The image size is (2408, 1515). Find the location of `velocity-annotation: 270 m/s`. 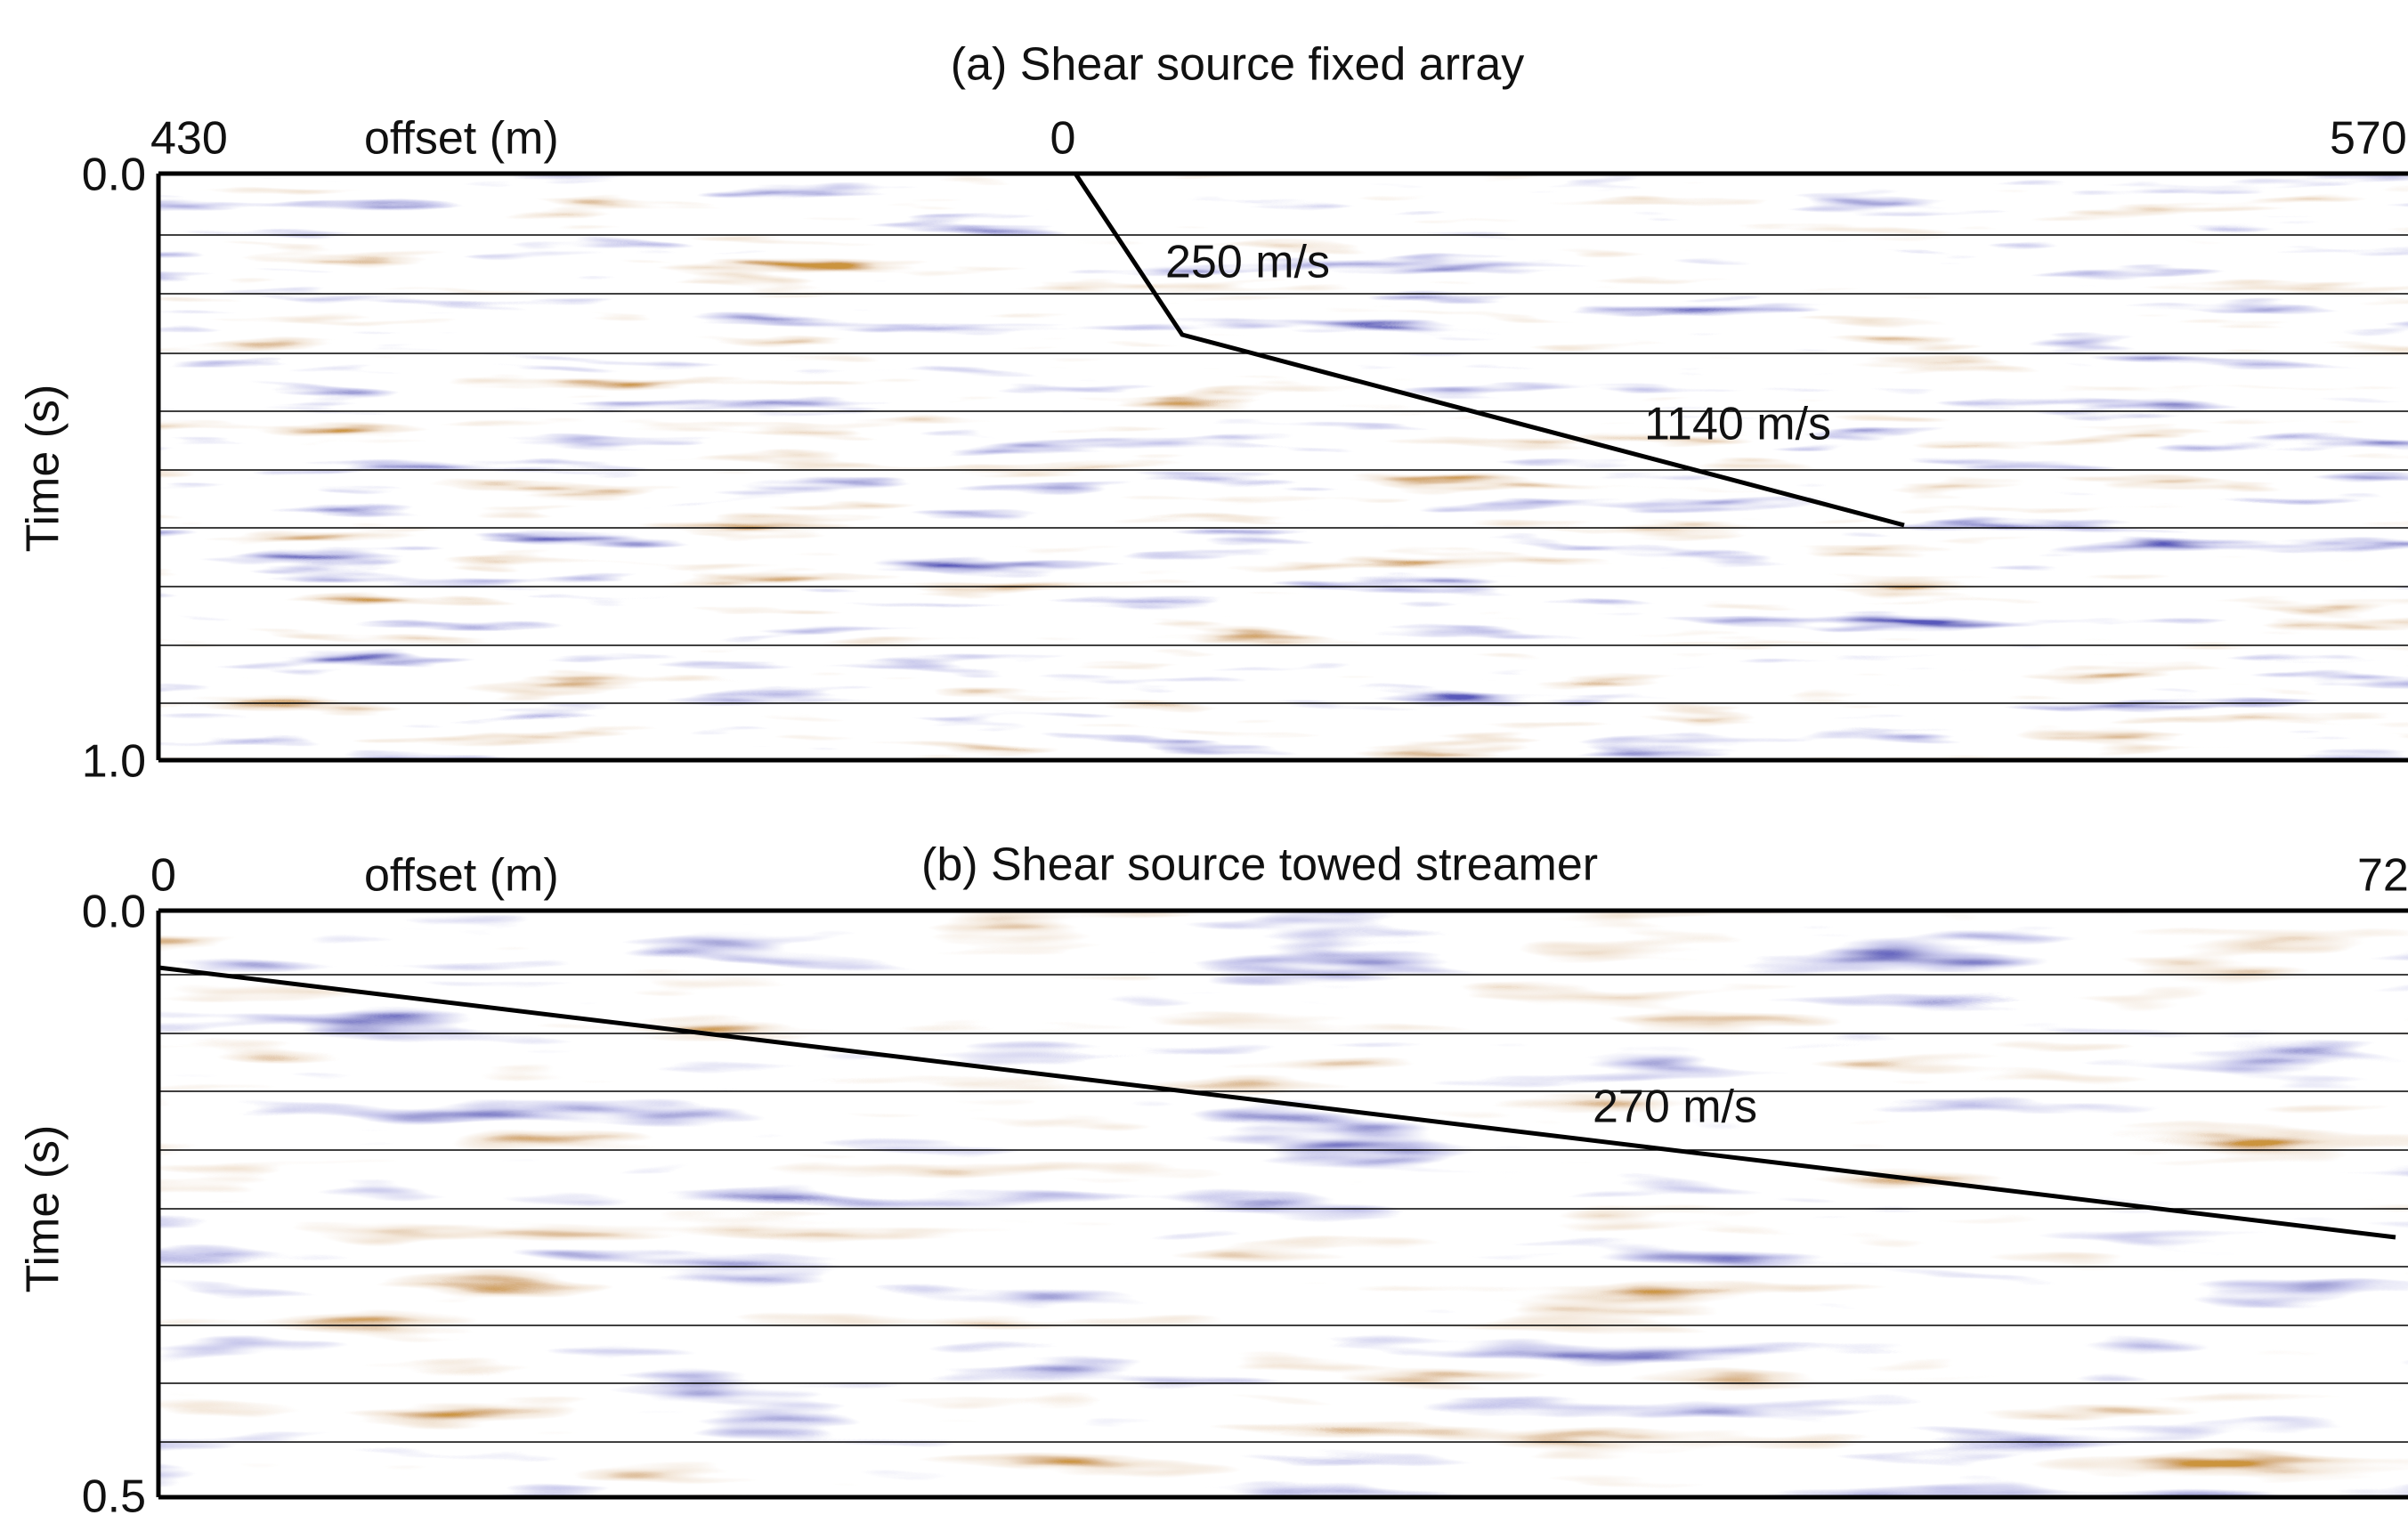

velocity-annotation: 270 m/s is located at coordinates (1675, 1107).